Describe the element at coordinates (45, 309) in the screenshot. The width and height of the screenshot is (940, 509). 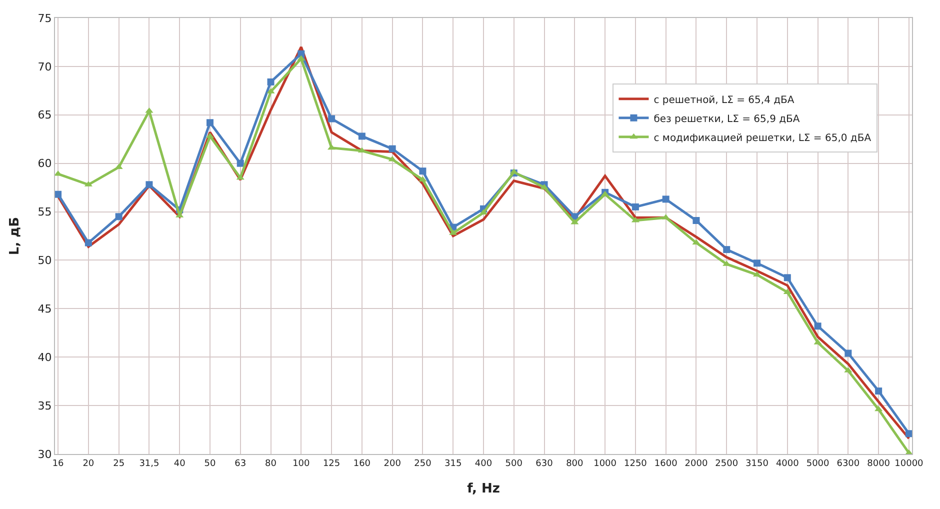
I see `y-tick-label: 45` at that location.